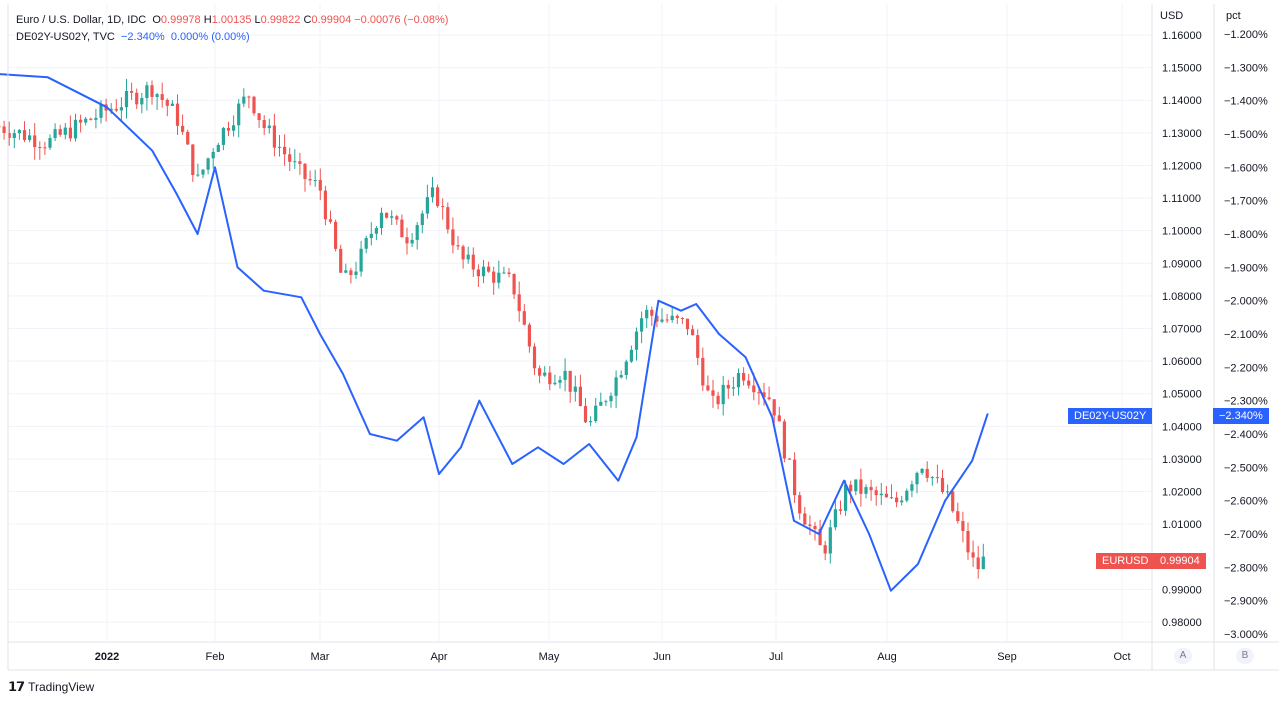 This screenshot has height=707, width=1279. What do you see at coordinates (16, 686) in the screenshot?
I see `tradingview-logo-icon: 𝟭𝟳` at bounding box center [16, 686].